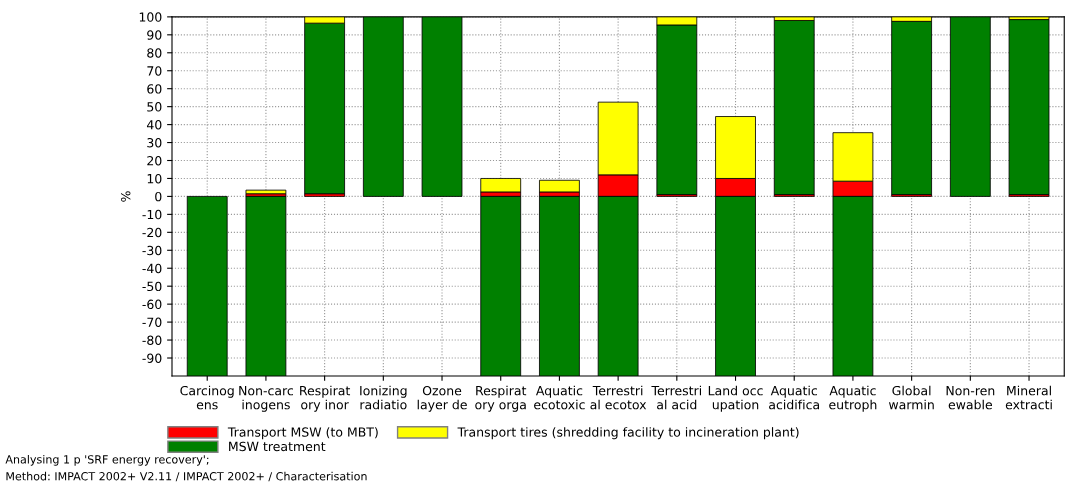 The height and width of the screenshot is (482, 1075). I want to click on y-tick-label: -90, so click(152, 358).